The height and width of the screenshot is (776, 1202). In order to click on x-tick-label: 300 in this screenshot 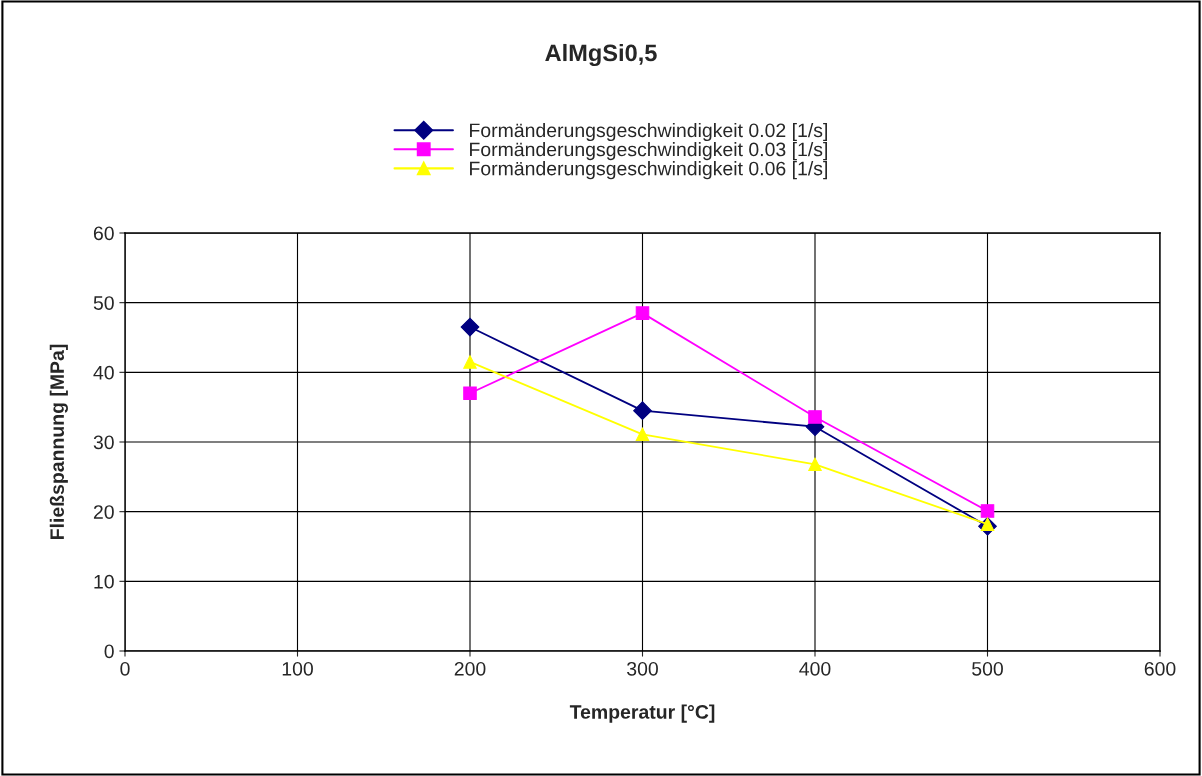, I will do `click(642, 668)`.